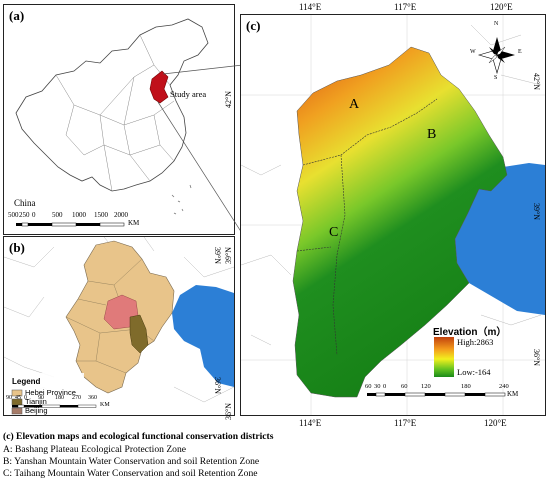  I want to click on islands, so click(181, 199).